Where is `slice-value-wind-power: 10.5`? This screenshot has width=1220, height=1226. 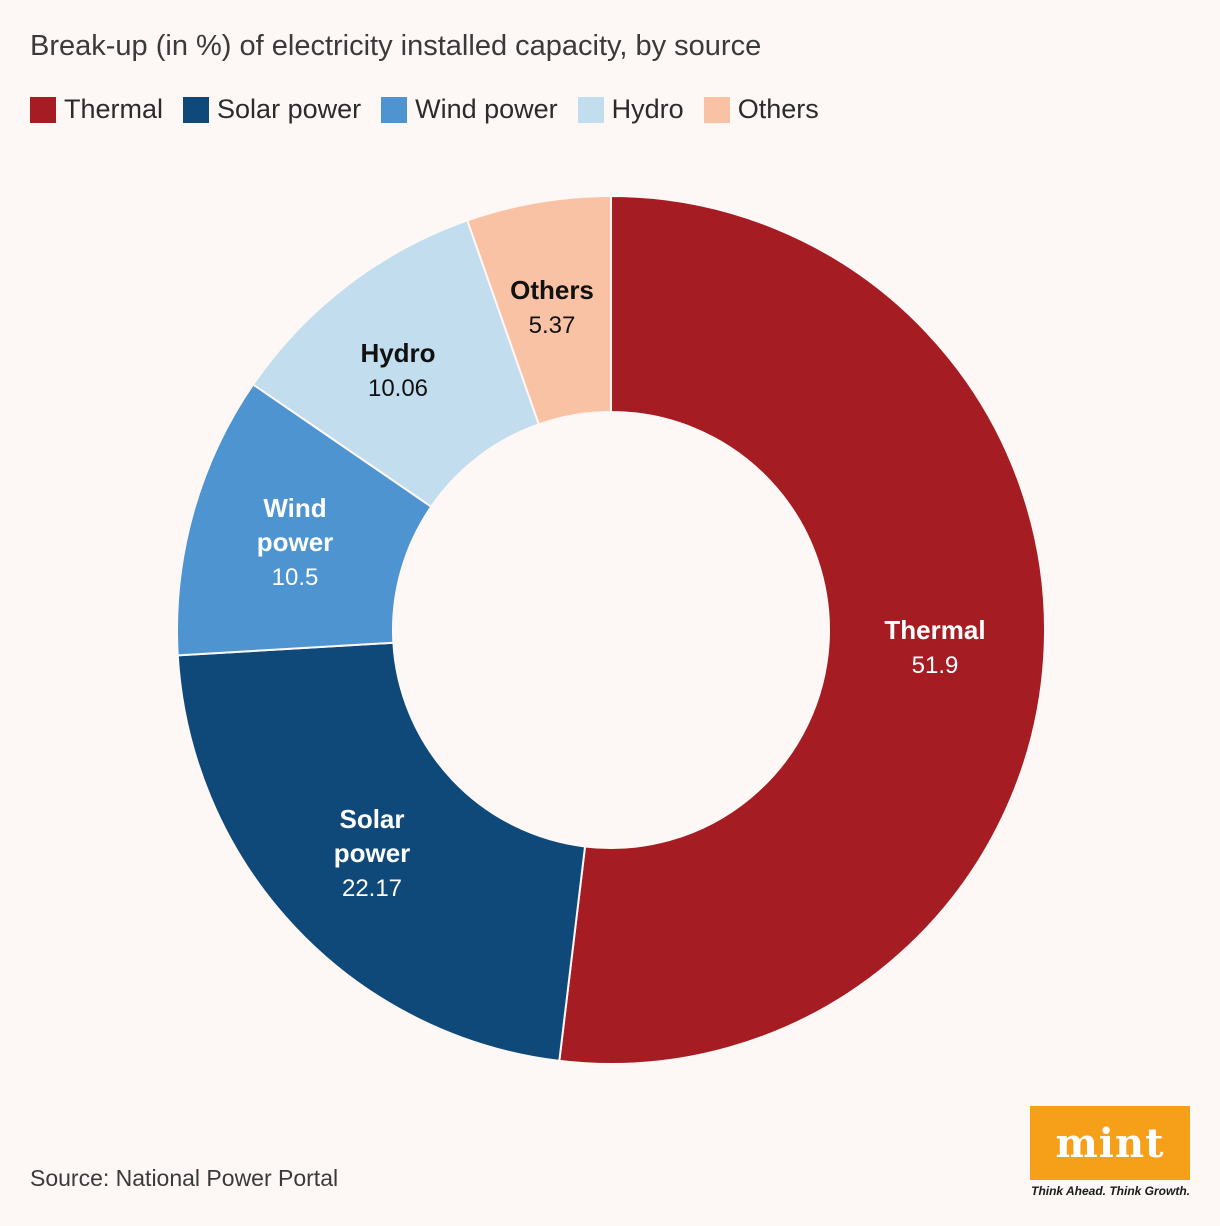
slice-value-wind-power: 10.5 is located at coordinates (295, 577).